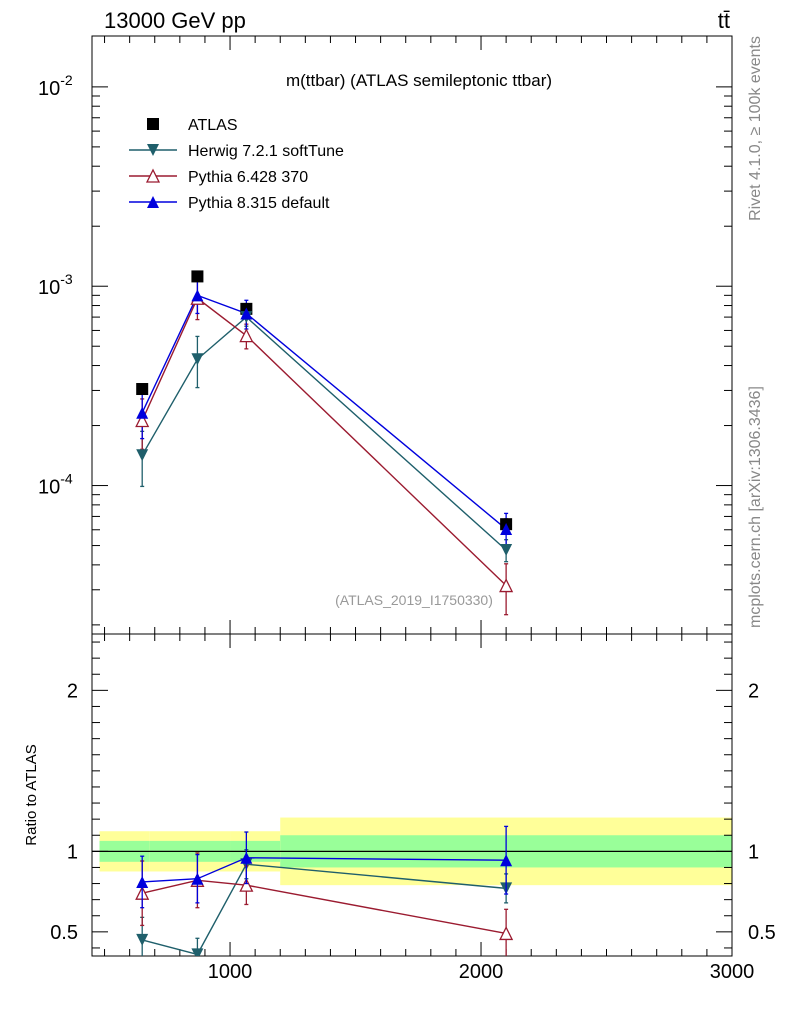 The image size is (786, 1024). Describe the element at coordinates (481, 972) in the screenshot. I see `x-tick-label: 2000` at that location.